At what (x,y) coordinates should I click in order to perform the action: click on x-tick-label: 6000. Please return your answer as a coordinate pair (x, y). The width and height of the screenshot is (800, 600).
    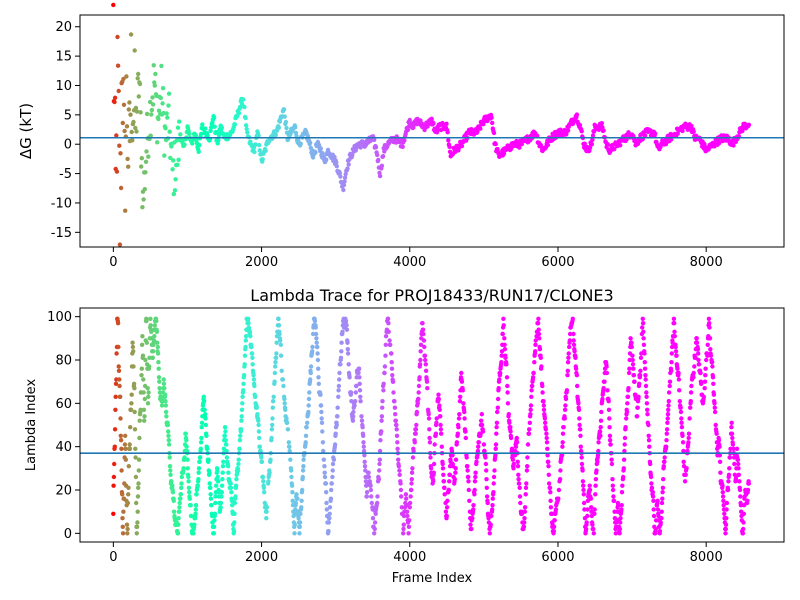
    Looking at the image, I should click on (557, 557).